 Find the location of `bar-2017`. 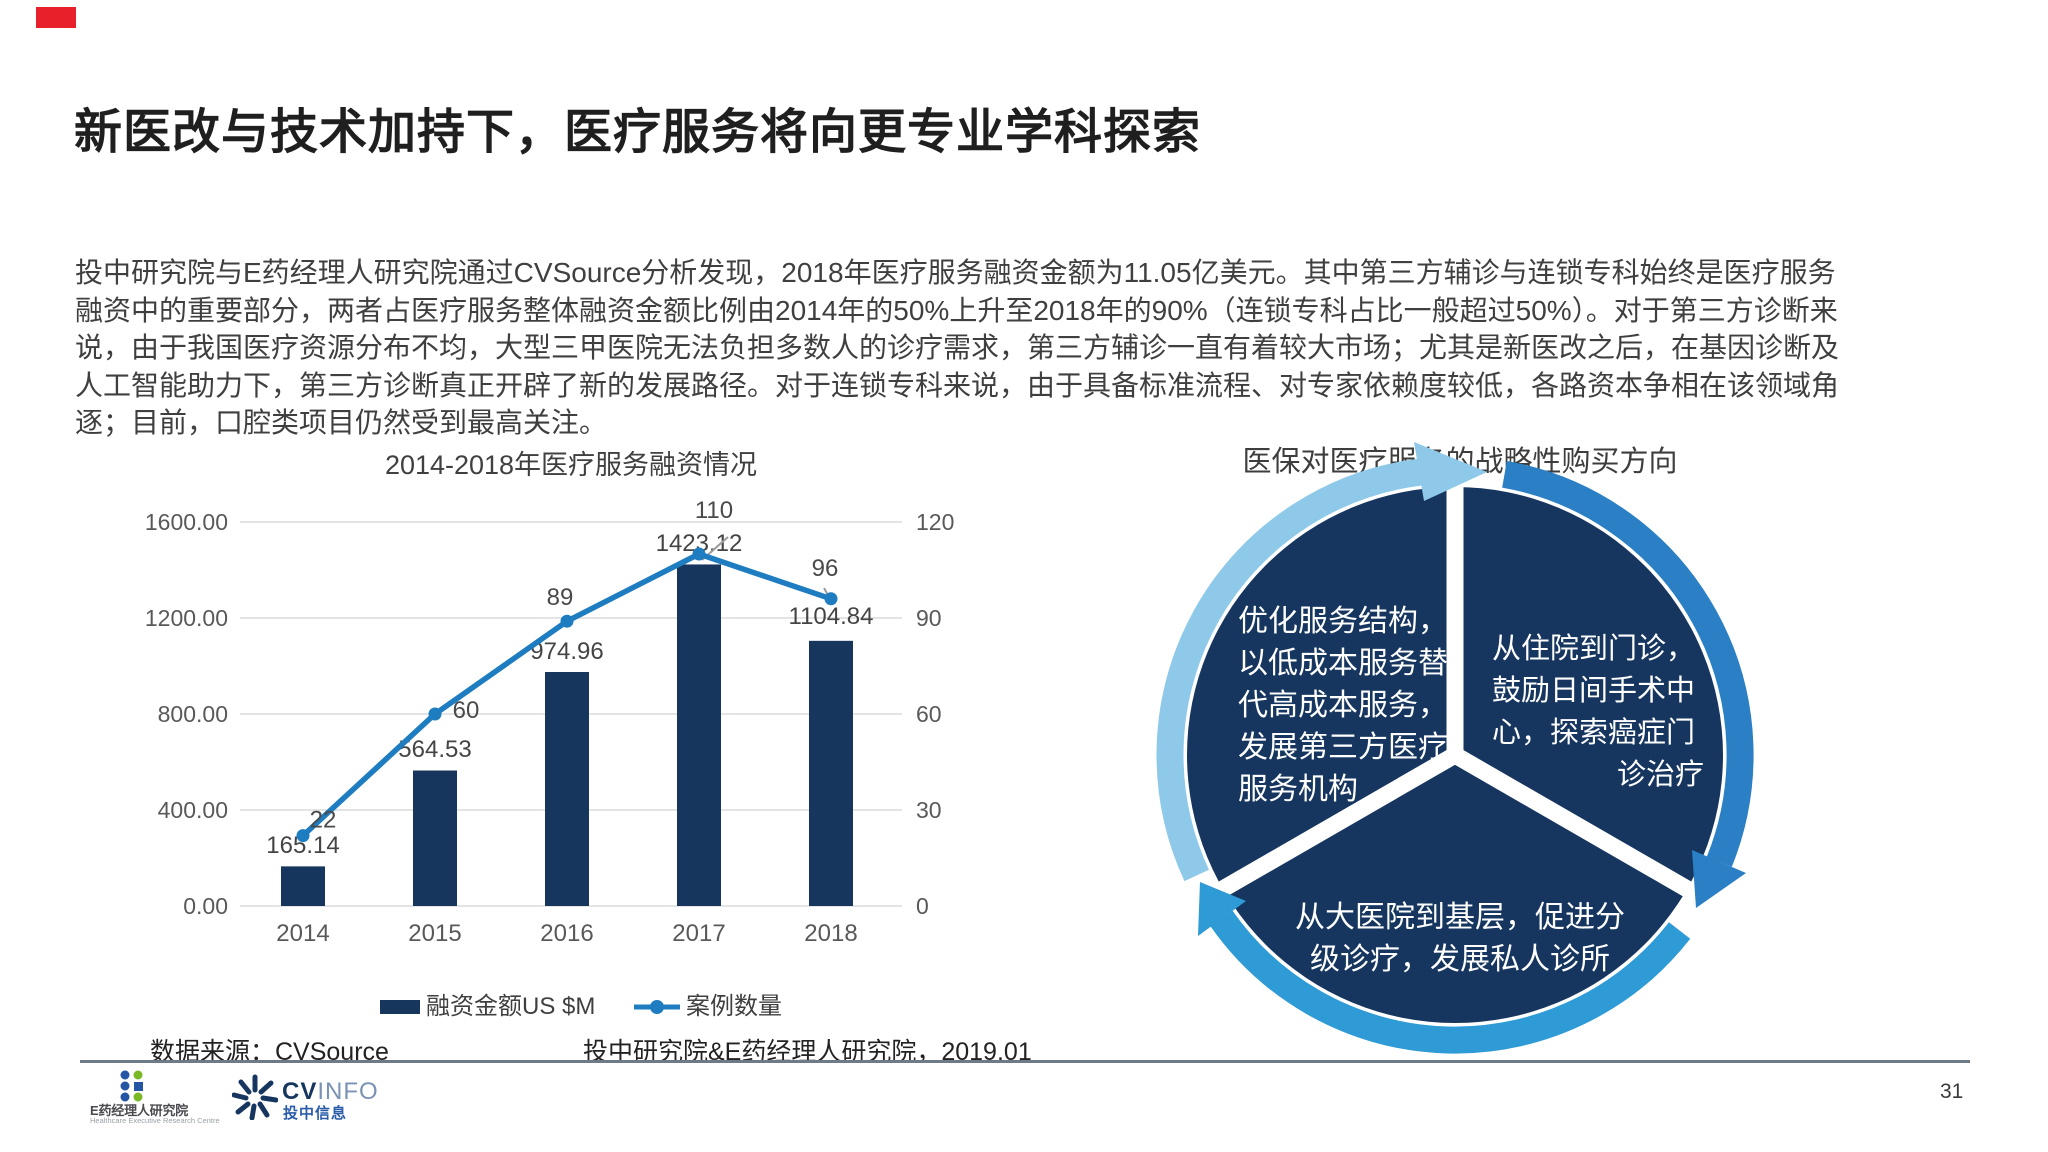

bar-2017 is located at coordinates (699, 735).